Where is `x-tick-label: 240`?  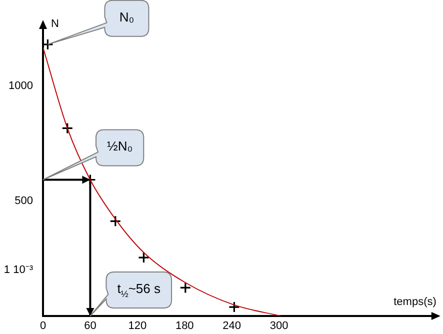 x-tick-label: 240 is located at coordinates (232, 326).